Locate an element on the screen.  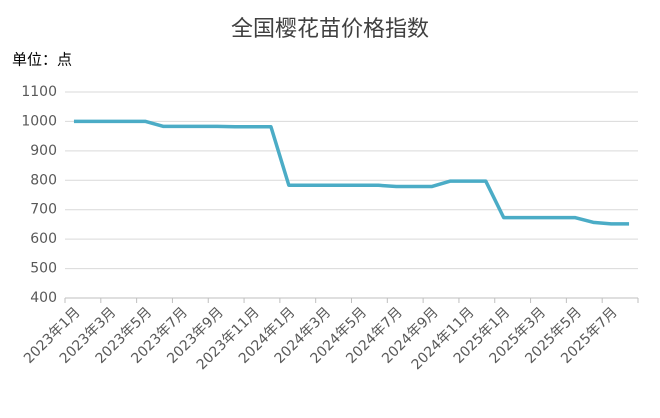
y-tick-label: 700 is located at coordinates (43, 210).